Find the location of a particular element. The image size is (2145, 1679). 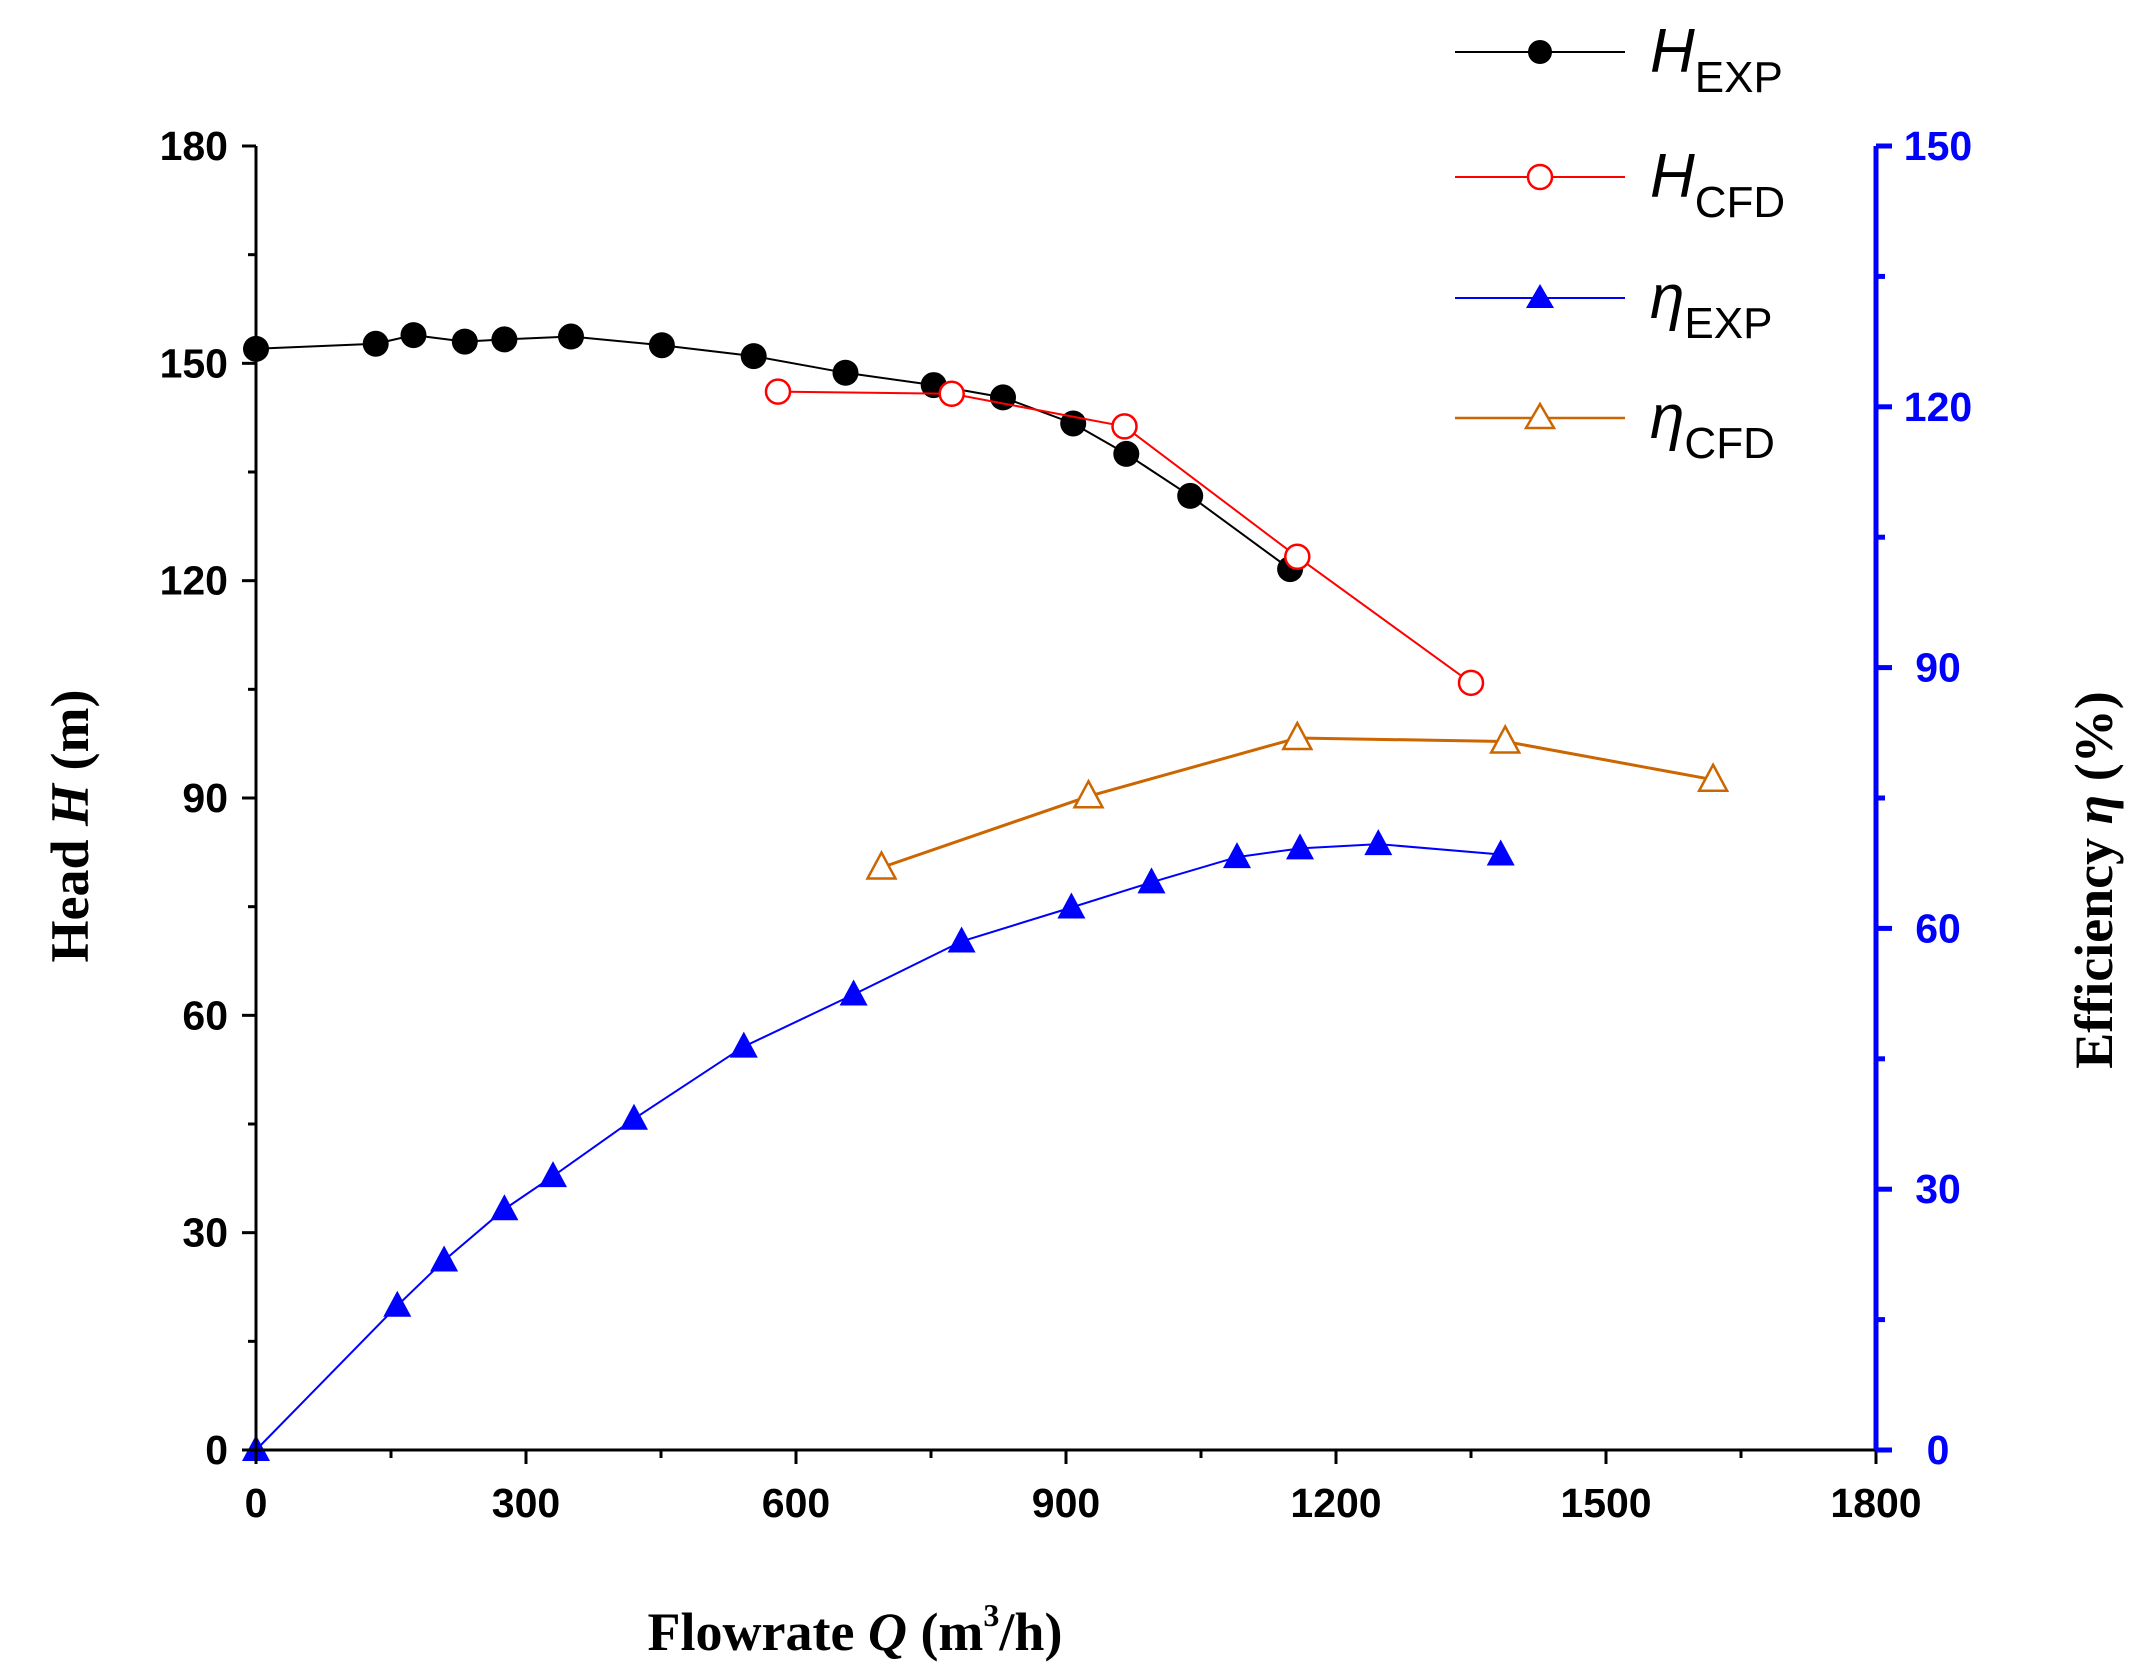

legend-item-eta-cfd: ηCFD is located at coordinates (1615, 425).